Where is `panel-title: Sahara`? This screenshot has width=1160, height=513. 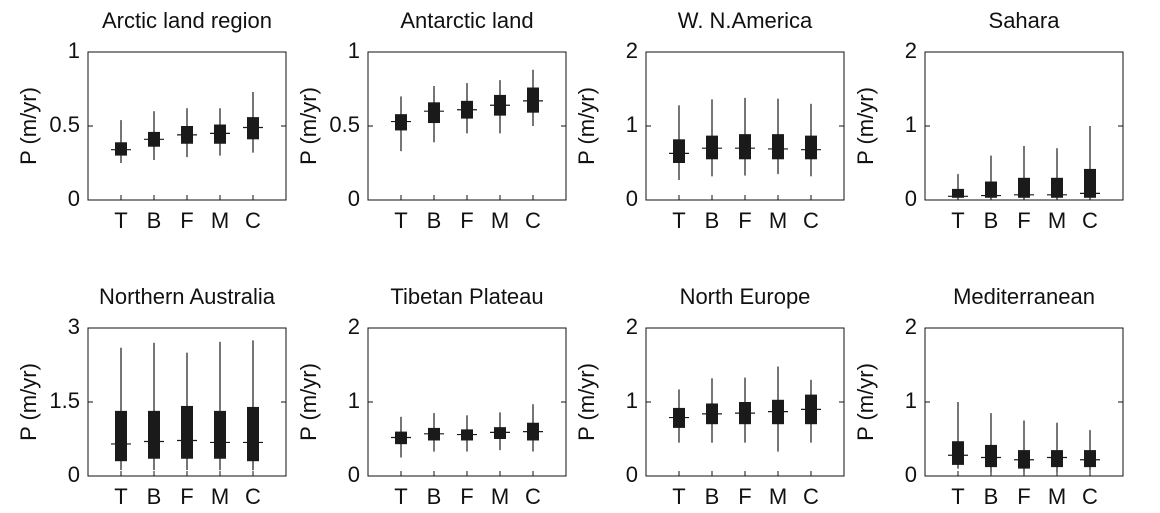 panel-title: Sahara is located at coordinates (1025, 20).